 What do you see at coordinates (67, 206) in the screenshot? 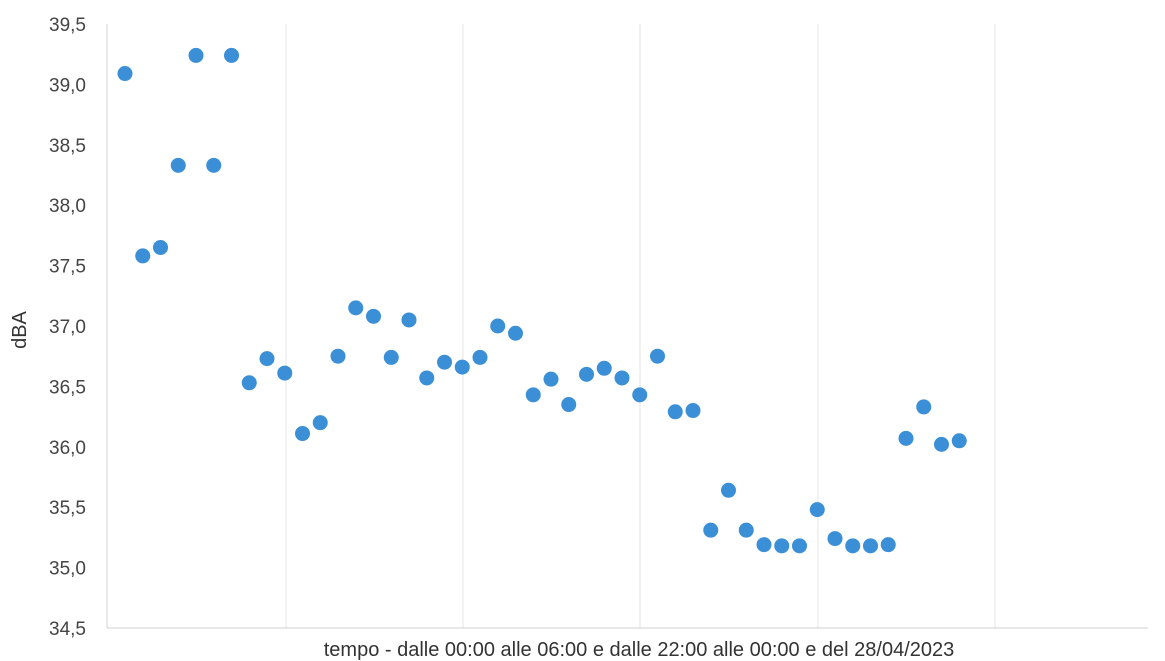
I see `y-tick-label: 38,0` at bounding box center [67, 206].